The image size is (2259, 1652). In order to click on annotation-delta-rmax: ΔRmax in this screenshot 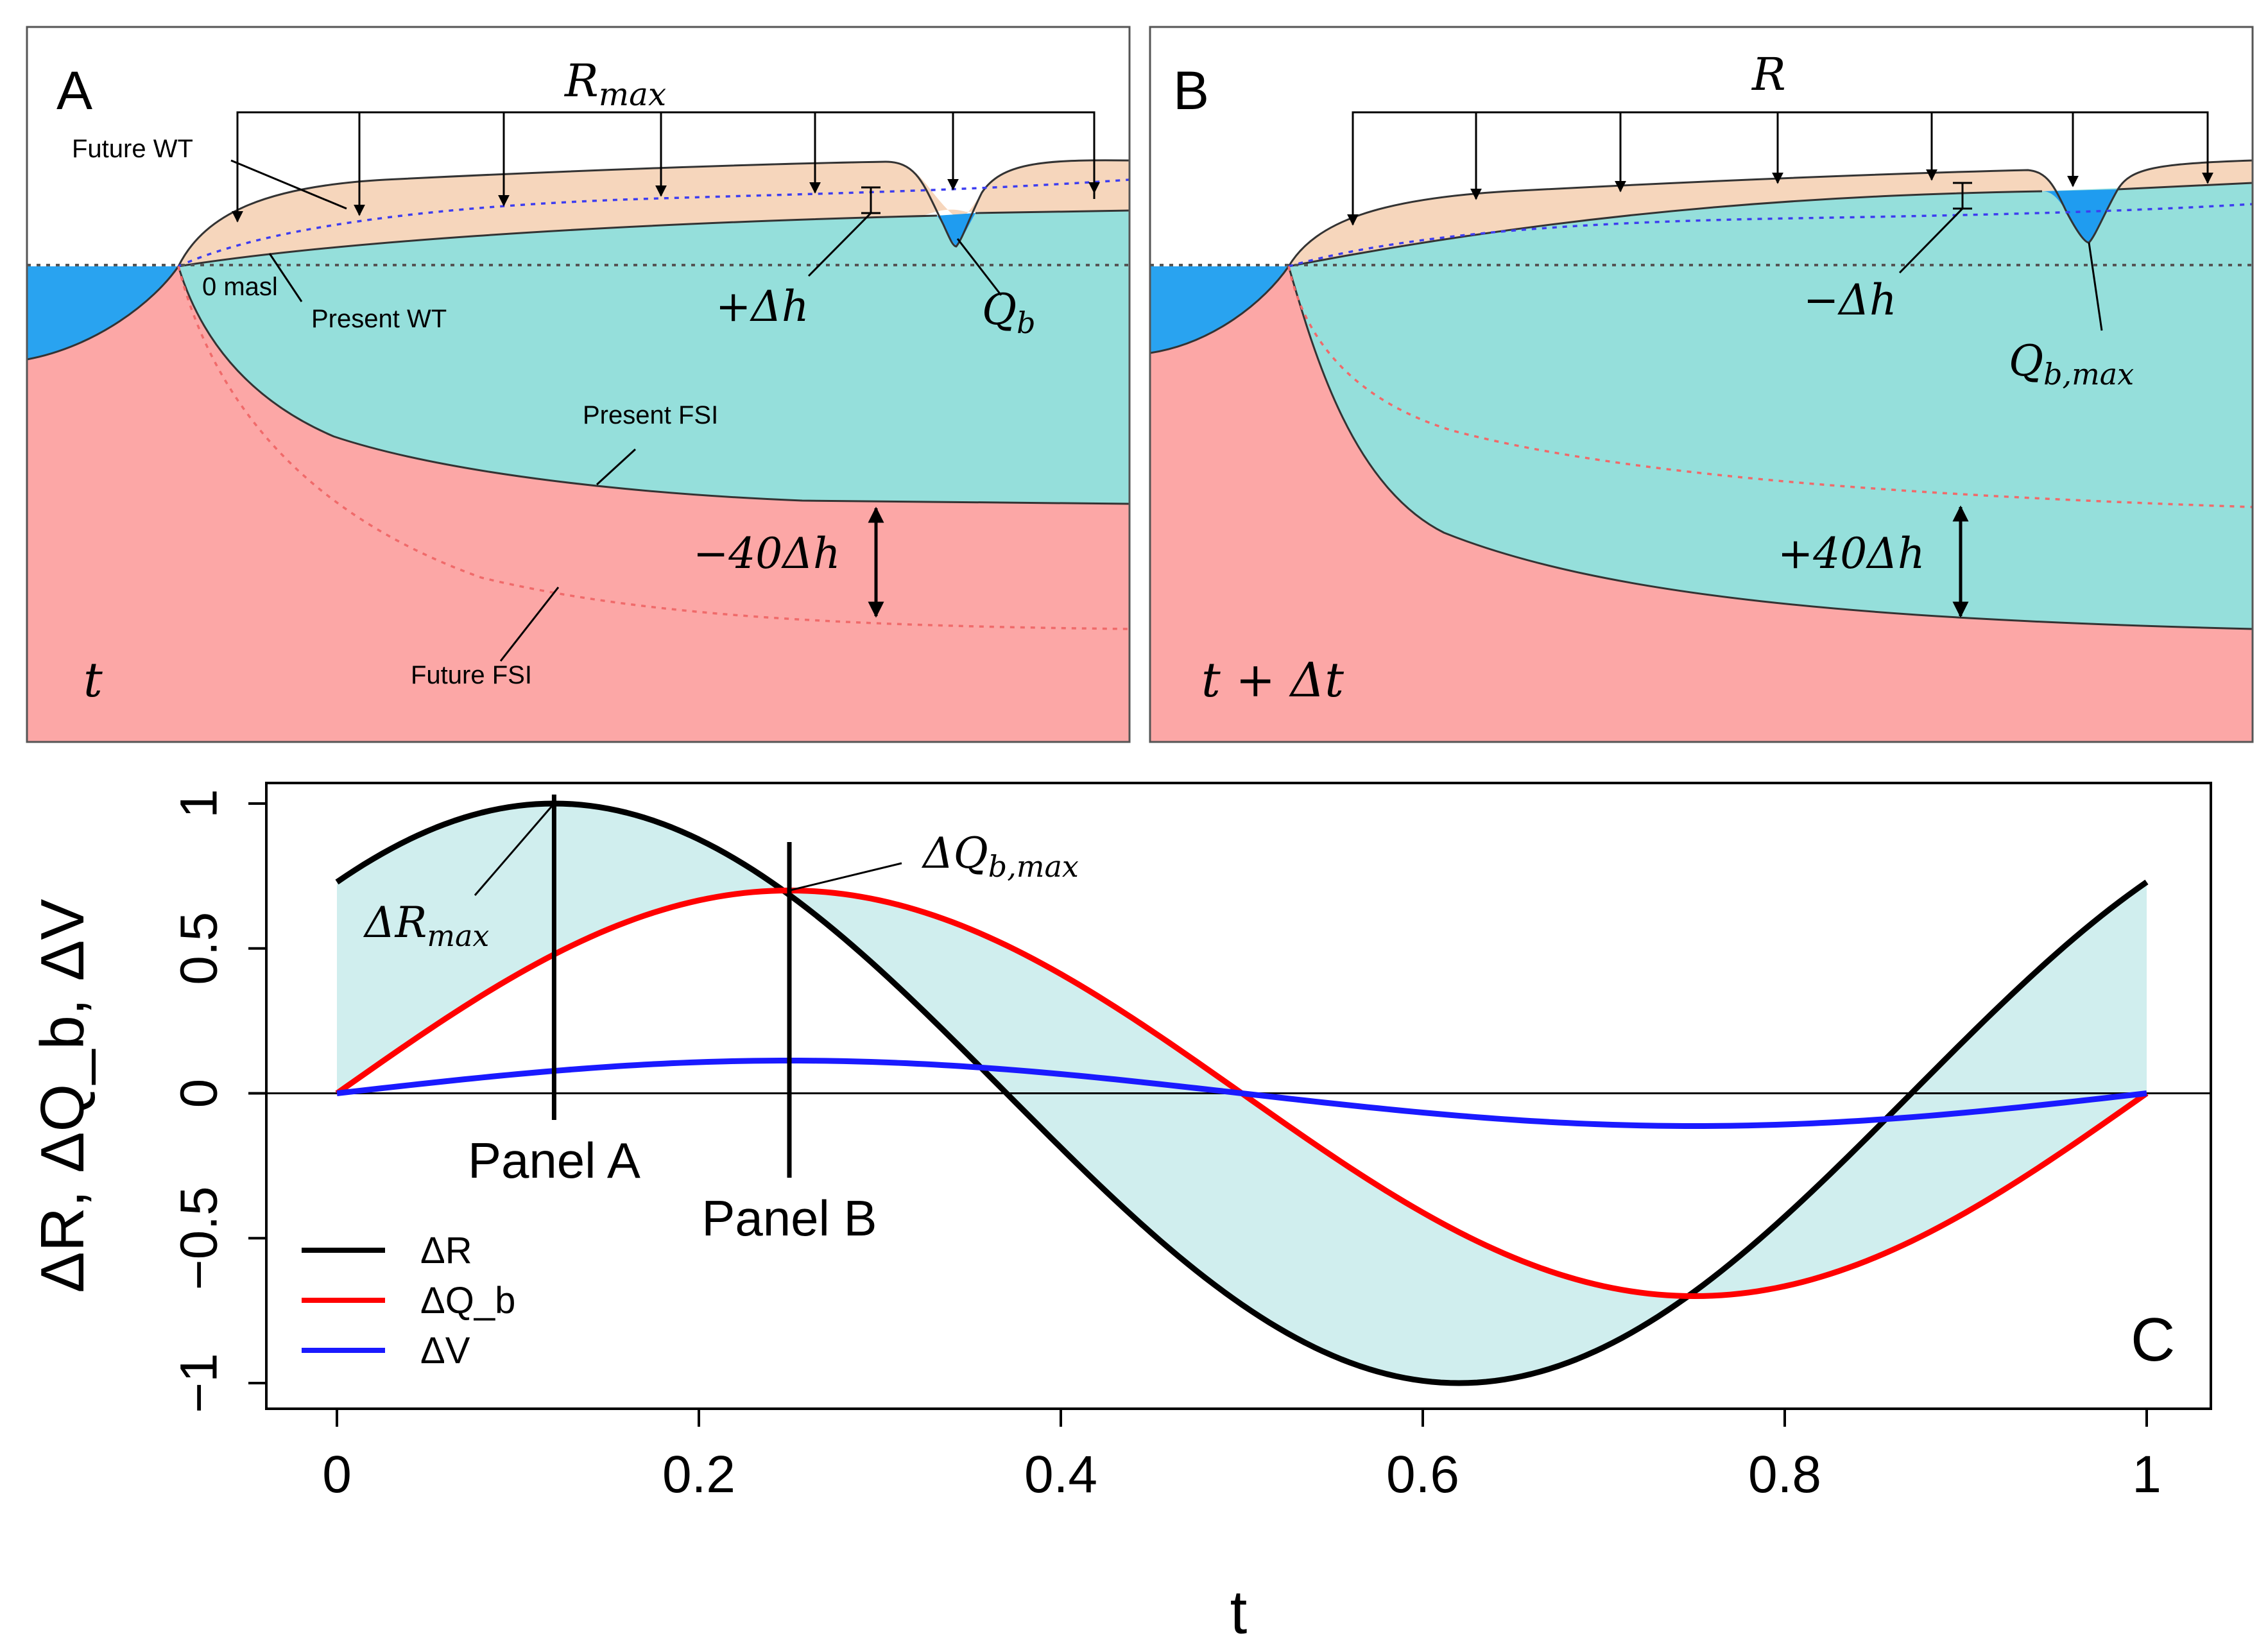, I will do `click(426, 925)`.